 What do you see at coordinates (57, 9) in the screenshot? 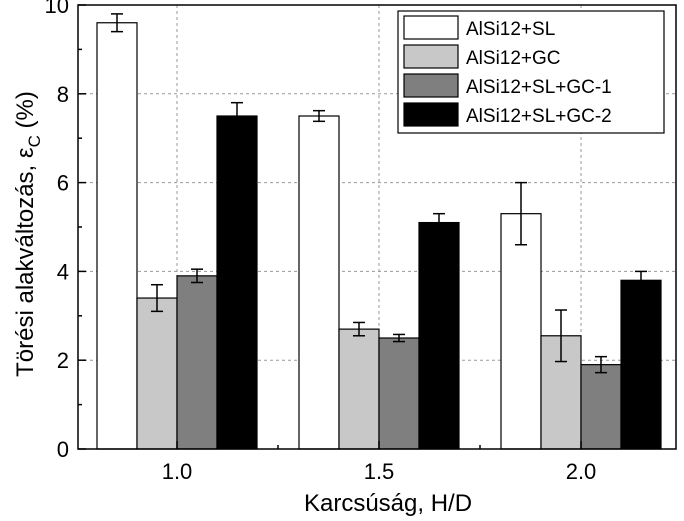
I see `y-tick-label: 10` at bounding box center [57, 9].